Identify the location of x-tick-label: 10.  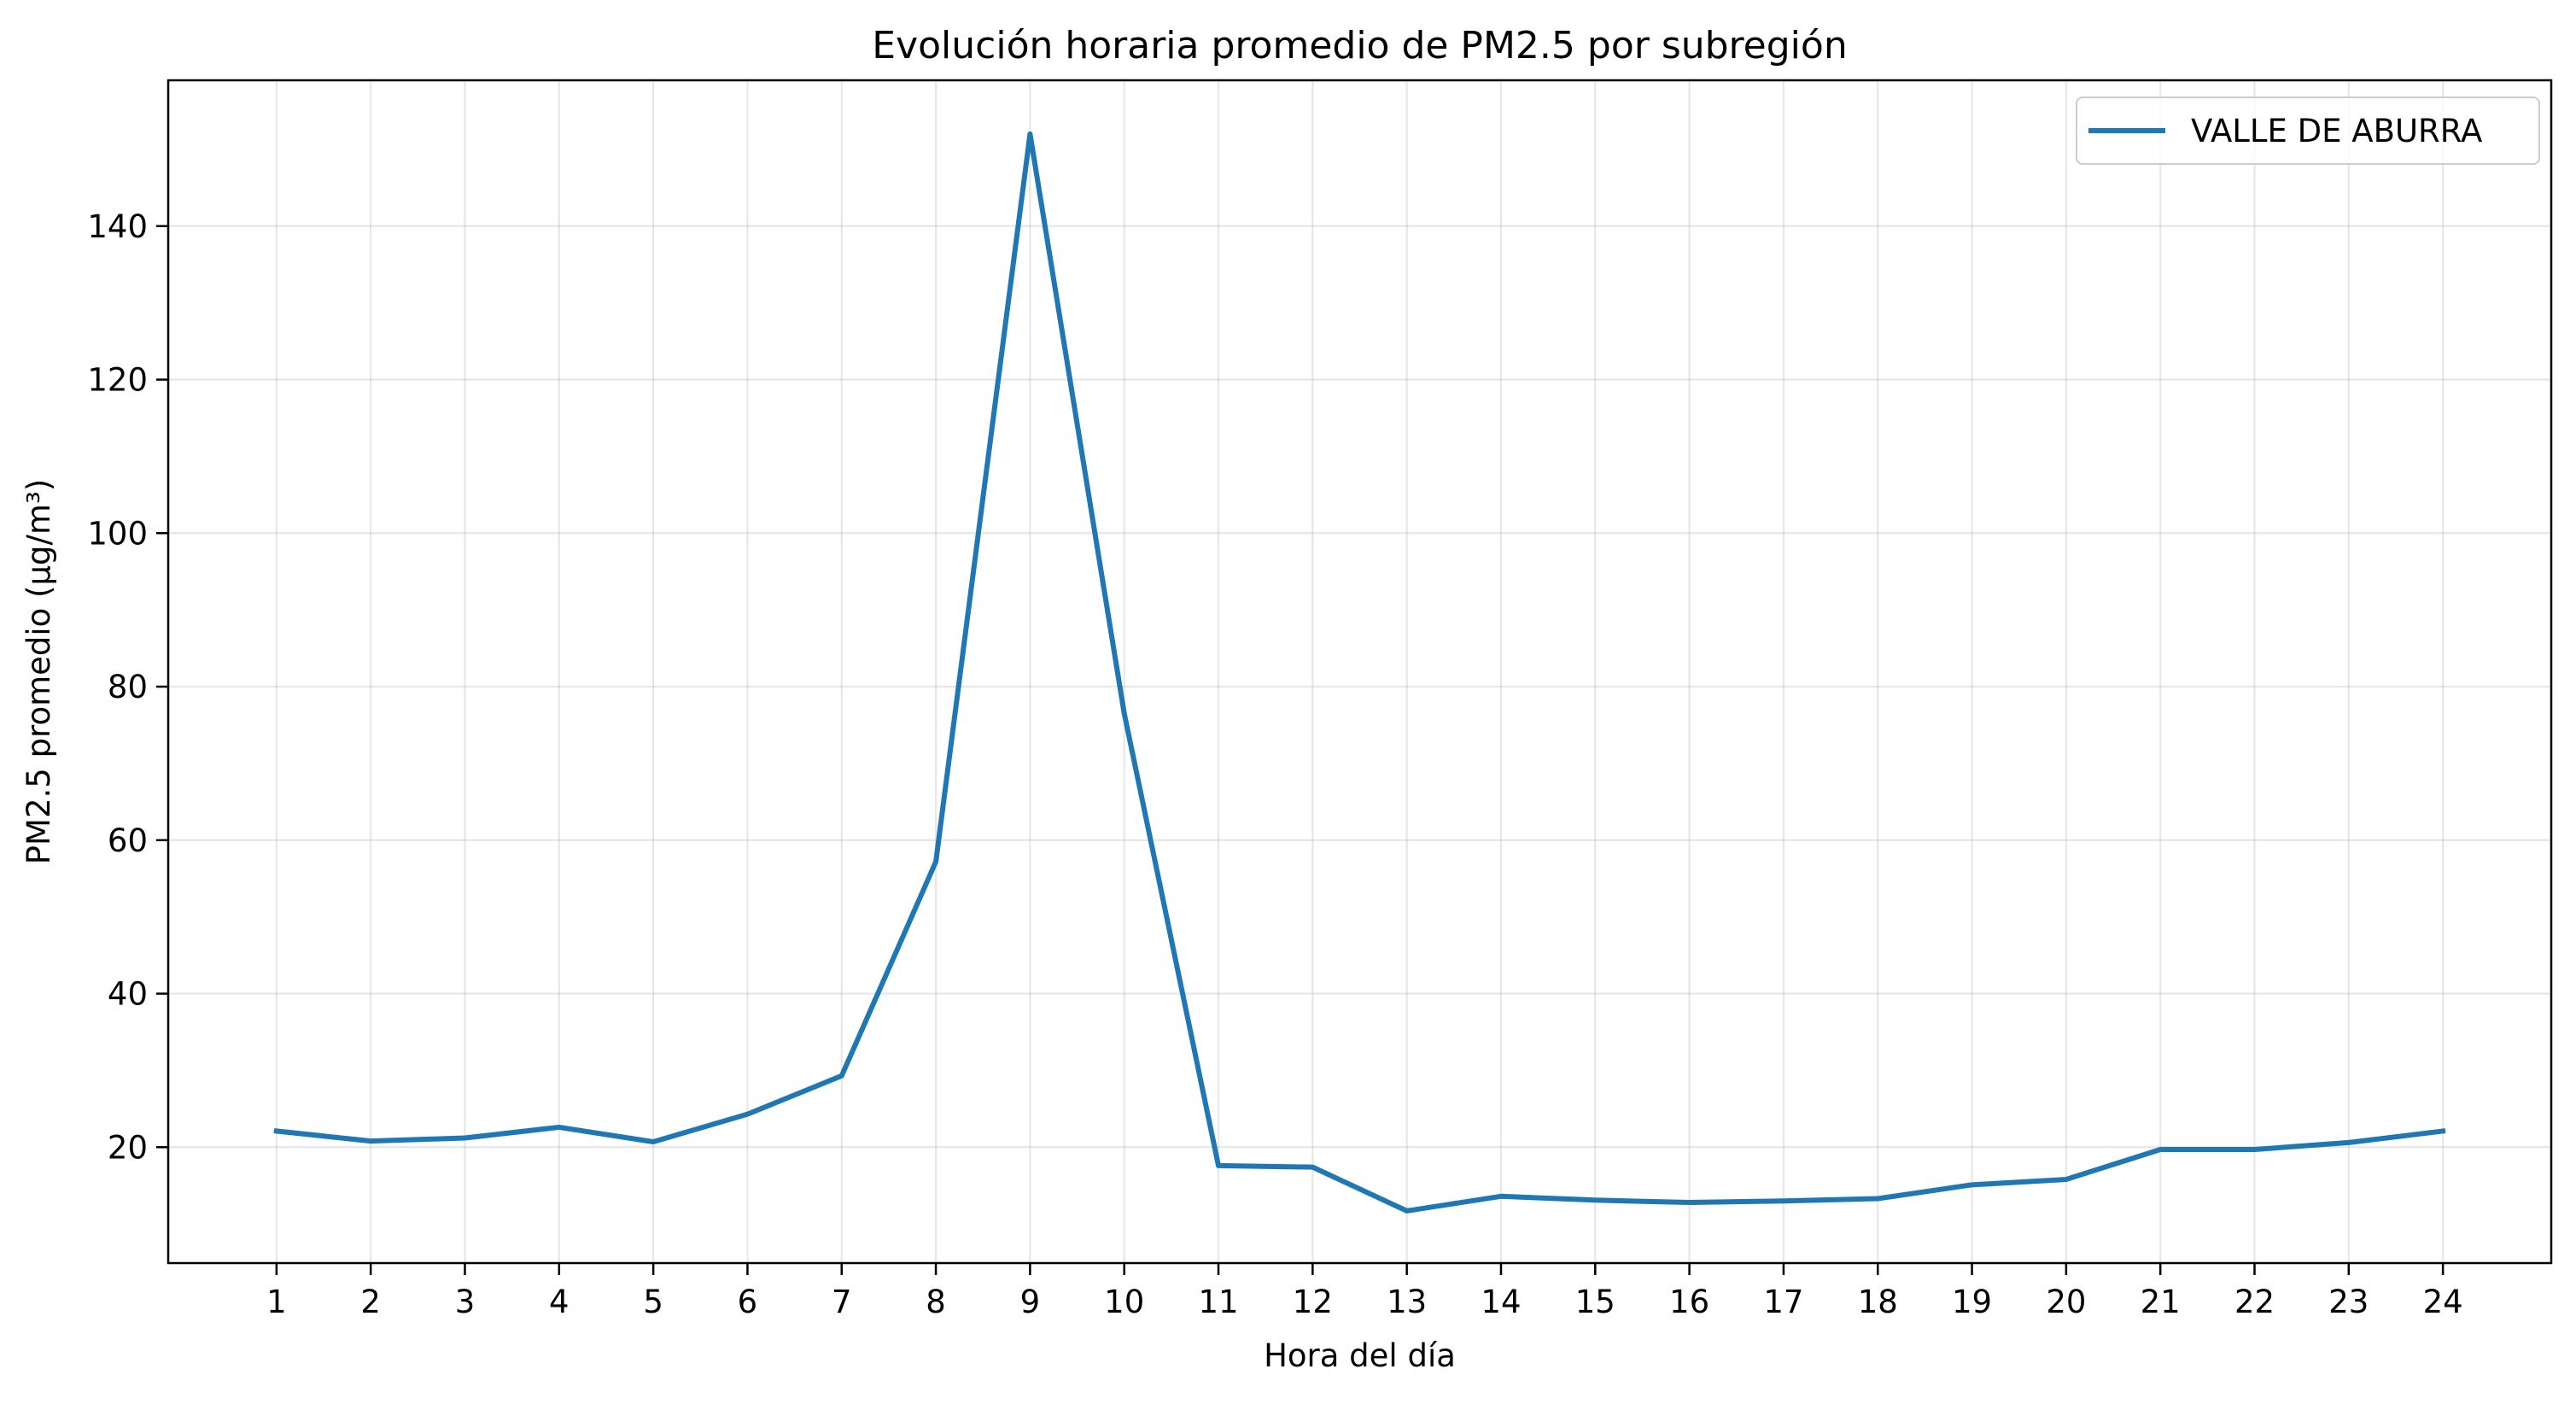
(1124, 1302).